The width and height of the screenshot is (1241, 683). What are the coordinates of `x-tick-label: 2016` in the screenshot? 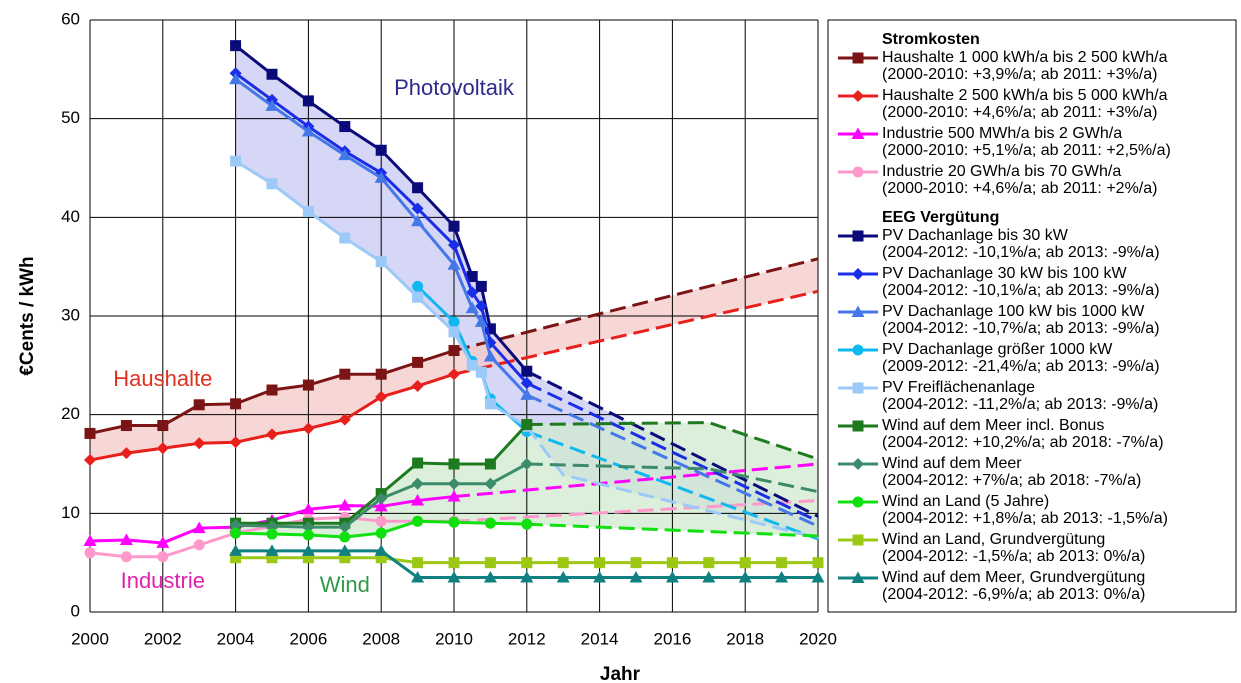 It's located at (672, 638).